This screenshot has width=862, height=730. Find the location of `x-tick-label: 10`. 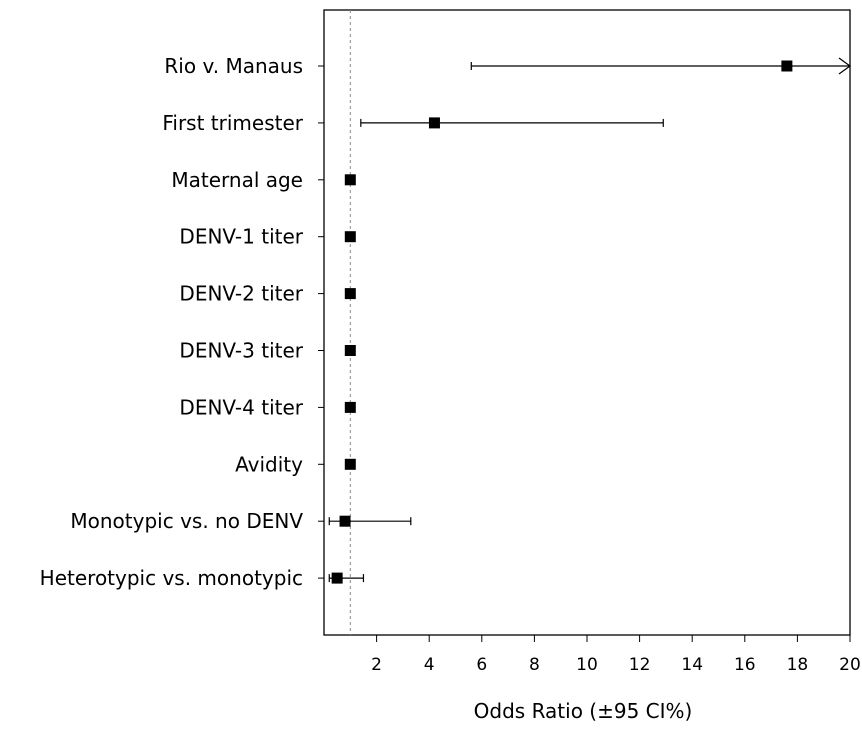

x-tick-label: 10 is located at coordinates (587, 665).